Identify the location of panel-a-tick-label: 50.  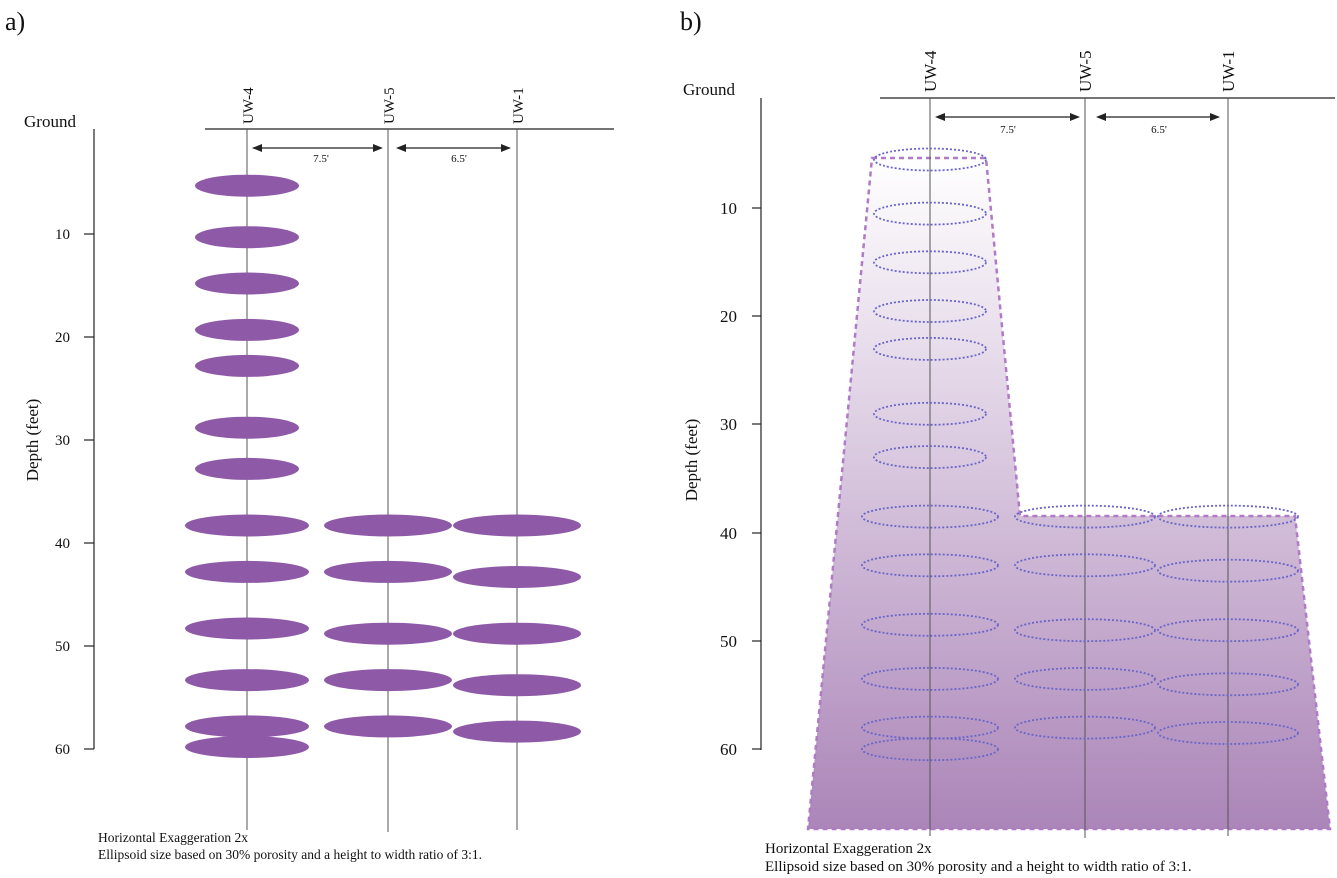
(62, 647).